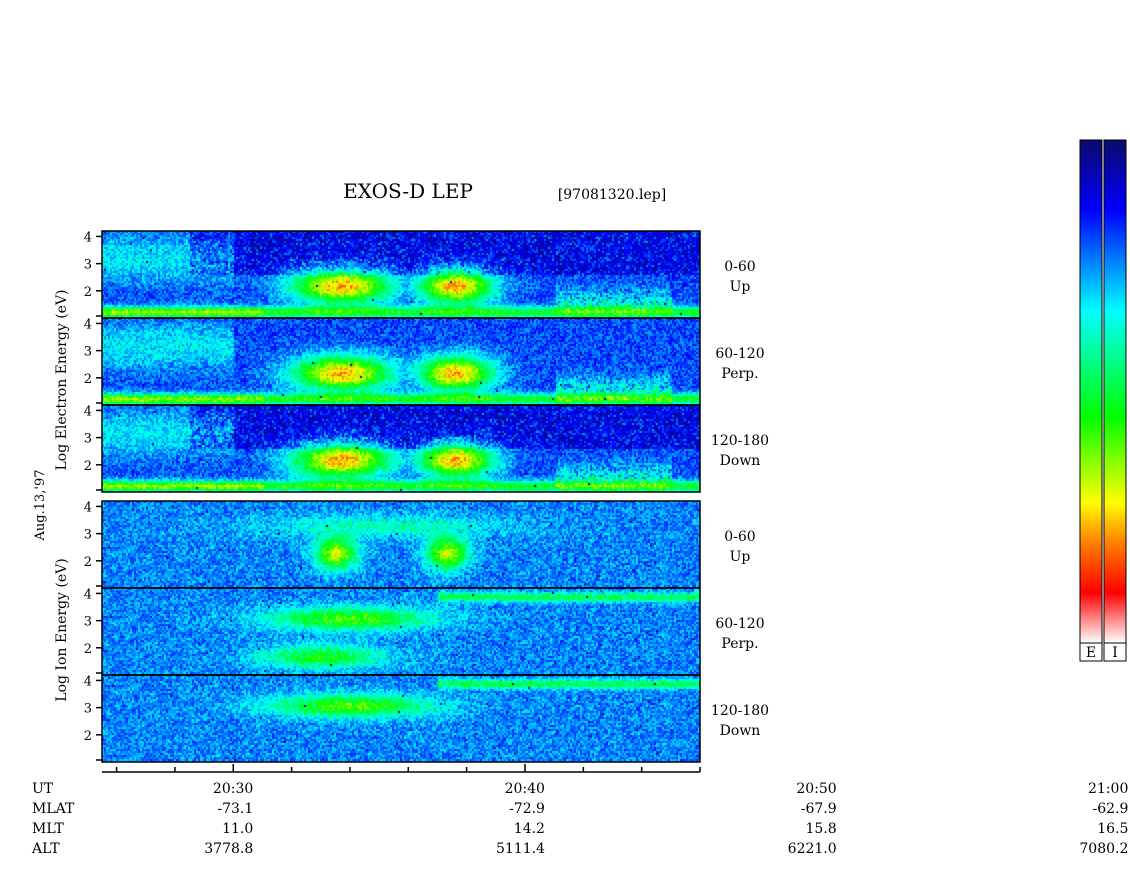 Image resolution: width=1130 pixels, height=875 pixels. What do you see at coordinates (40, 505) in the screenshot?
I see `date-label: Aug.13,'97` at bounding box center [40, 505].